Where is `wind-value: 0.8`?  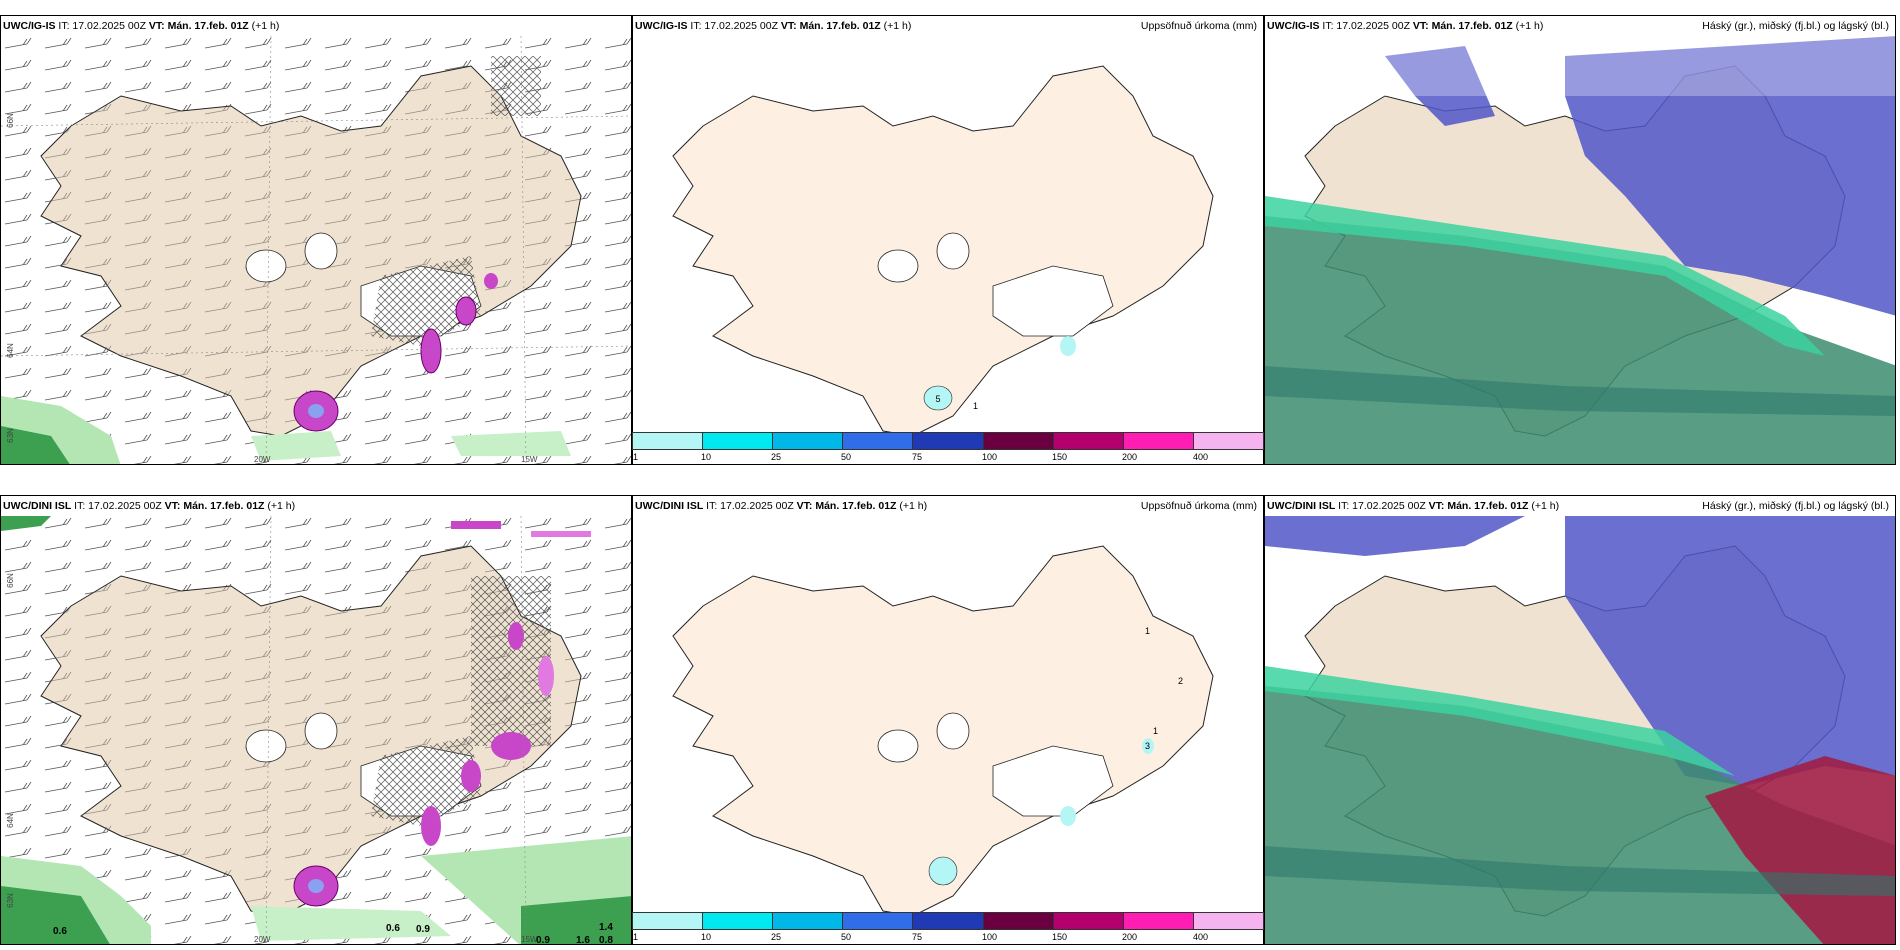
wind-value: 0.8 is located at coordinates (606, 940).